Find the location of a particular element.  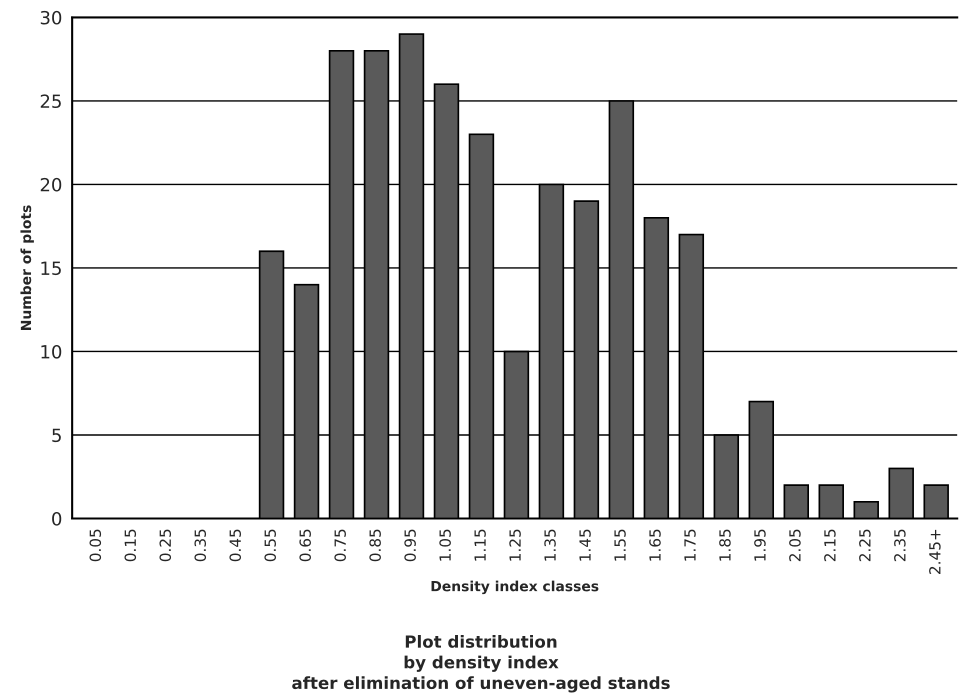

x-tick-label: 0.75 is located at coordinates (340, 546).